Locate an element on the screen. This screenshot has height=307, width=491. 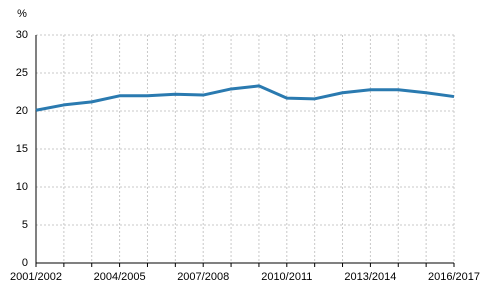
x-tick-label: 2004/2005 is located at coordinates (120, 277).